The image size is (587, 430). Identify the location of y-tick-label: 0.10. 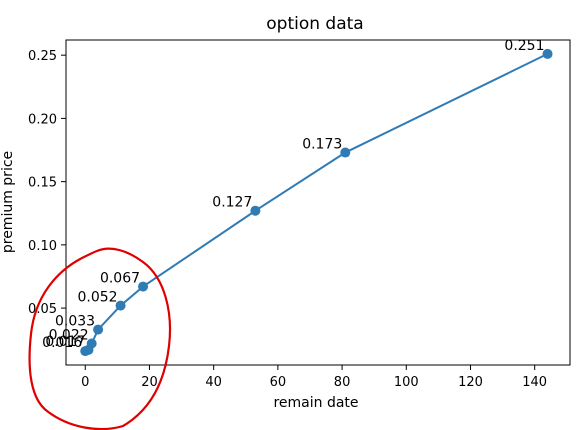
(42, 246).